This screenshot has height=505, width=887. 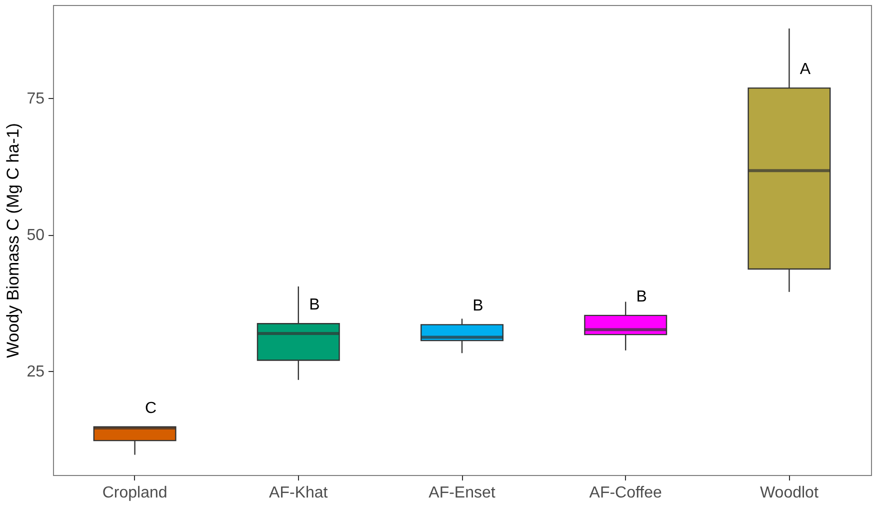 I want to click on y-tick-label: 25, so click(x=35, y=372).